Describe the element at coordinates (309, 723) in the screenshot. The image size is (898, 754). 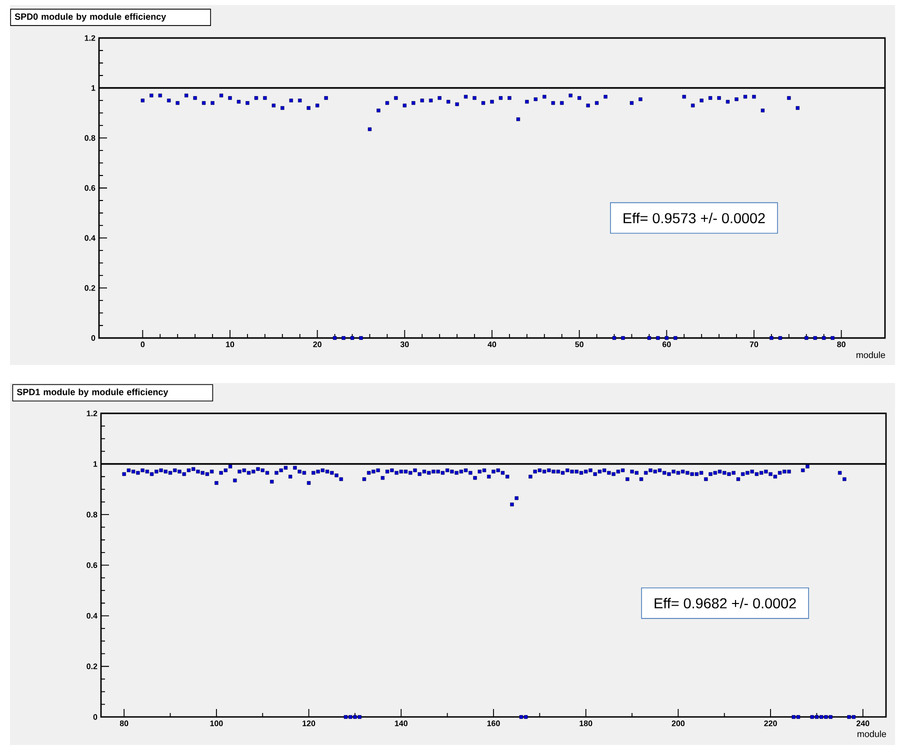
I see `x-tick-label: 120` at that location.